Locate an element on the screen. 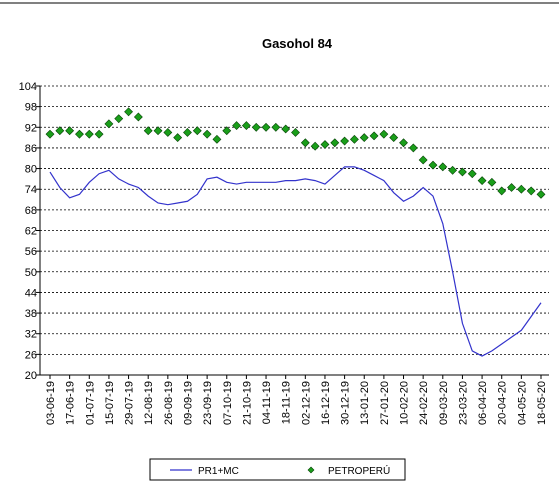 This screenshot has width=559, height=491. x-tick-label: 09-09-19 is located at coordinates (188, 403).